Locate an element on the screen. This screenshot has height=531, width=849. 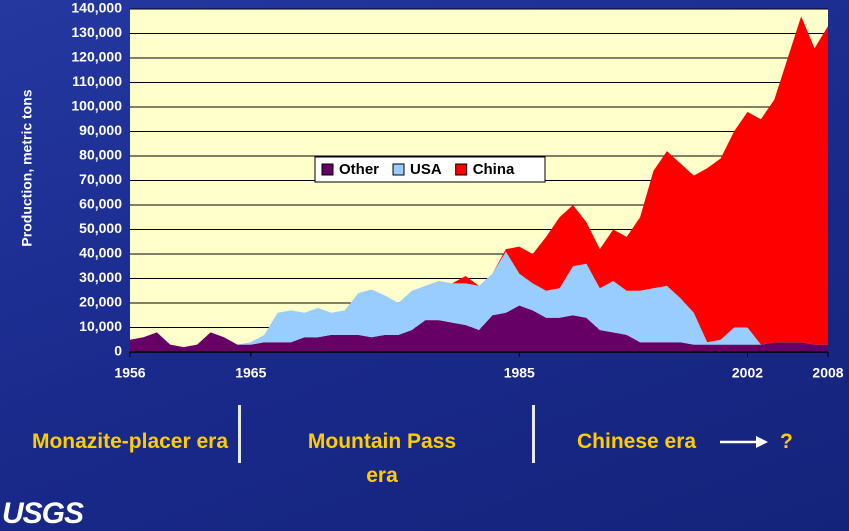
y-tick-label: 130,000 is located at coordinates (96, 32).